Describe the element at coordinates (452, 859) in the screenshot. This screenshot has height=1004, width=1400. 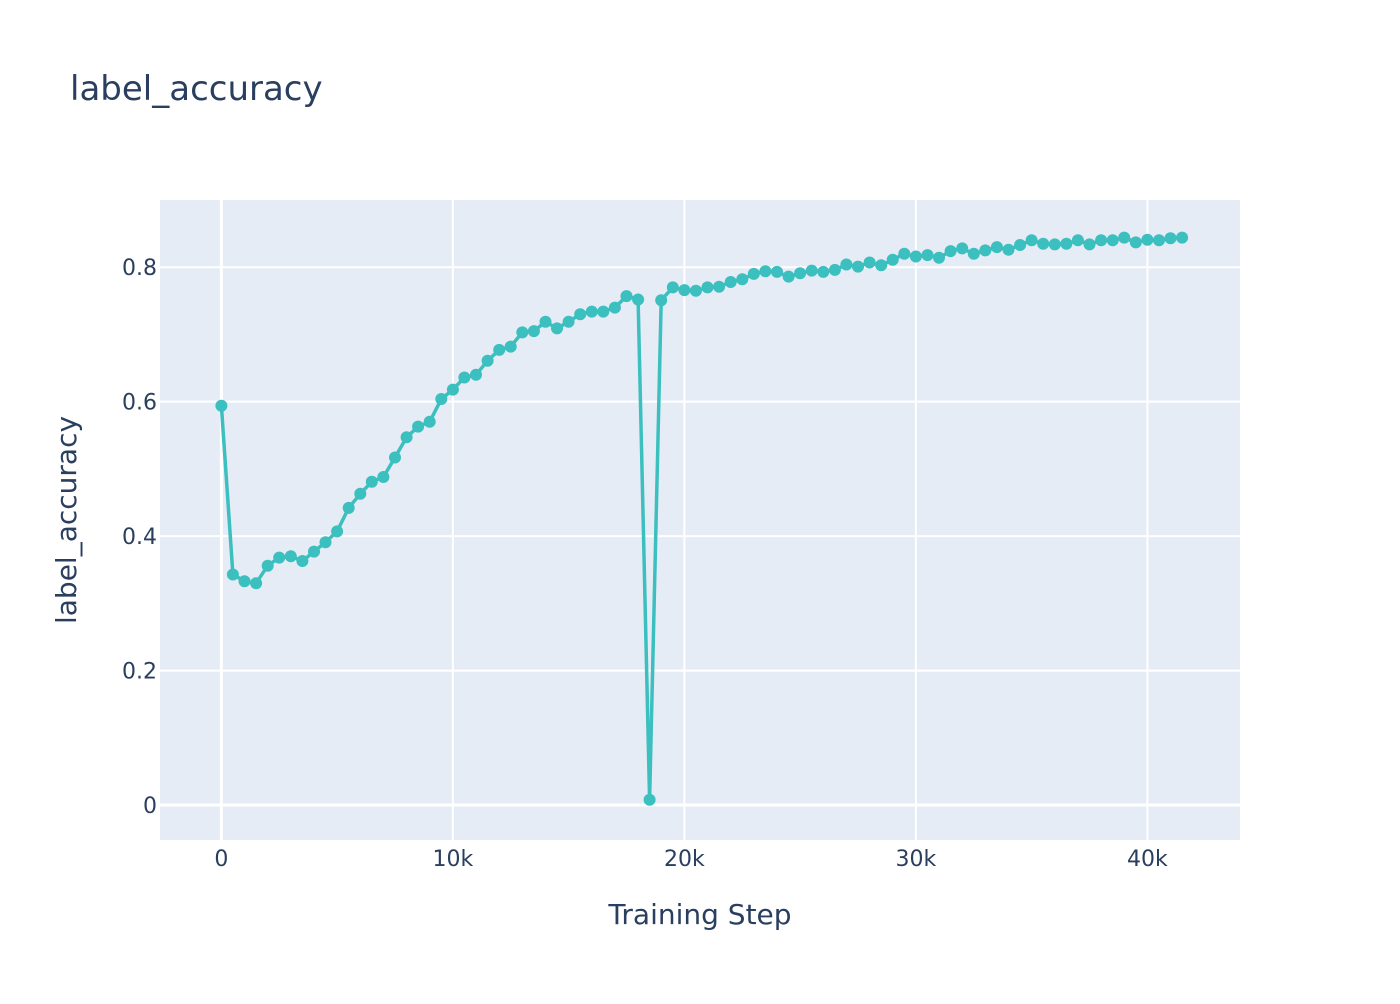
I see `x-tick-label: 10k` at that location.